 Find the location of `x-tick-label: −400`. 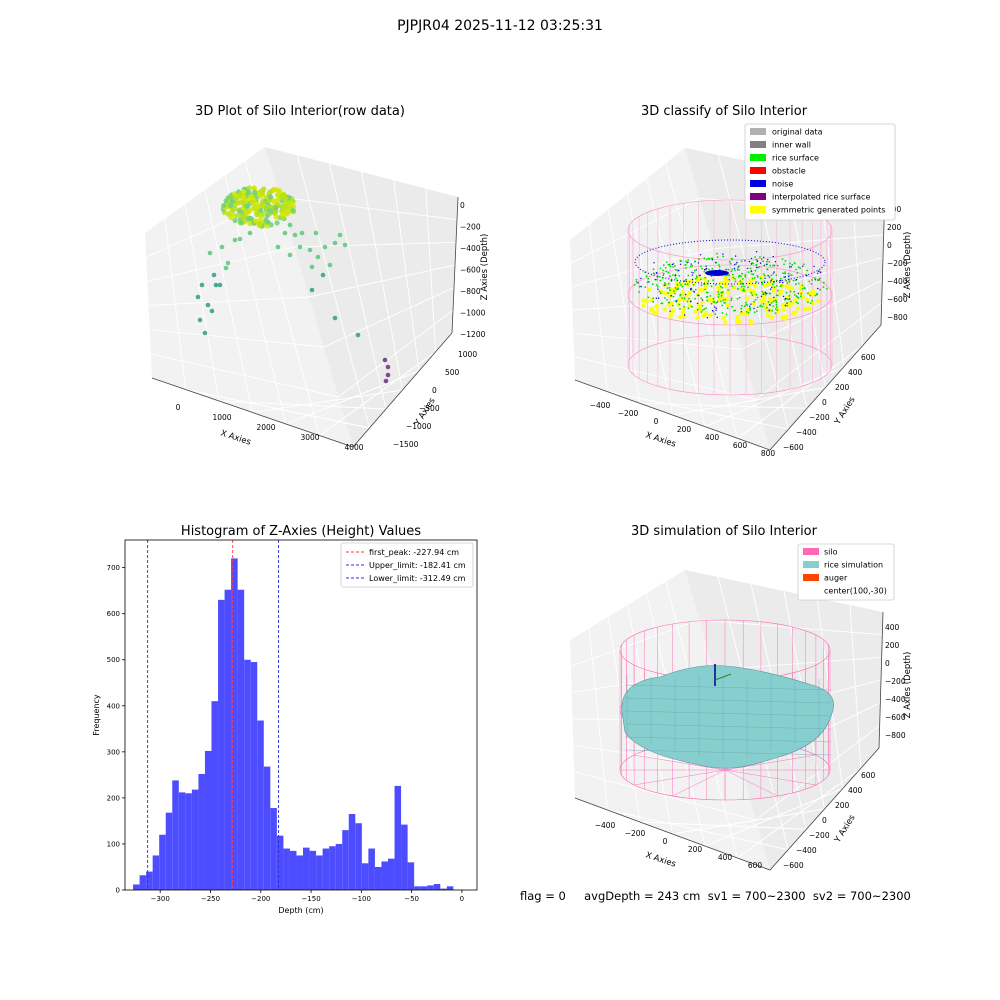

x-tick-label: −400 is located at coordinates (605, 825).